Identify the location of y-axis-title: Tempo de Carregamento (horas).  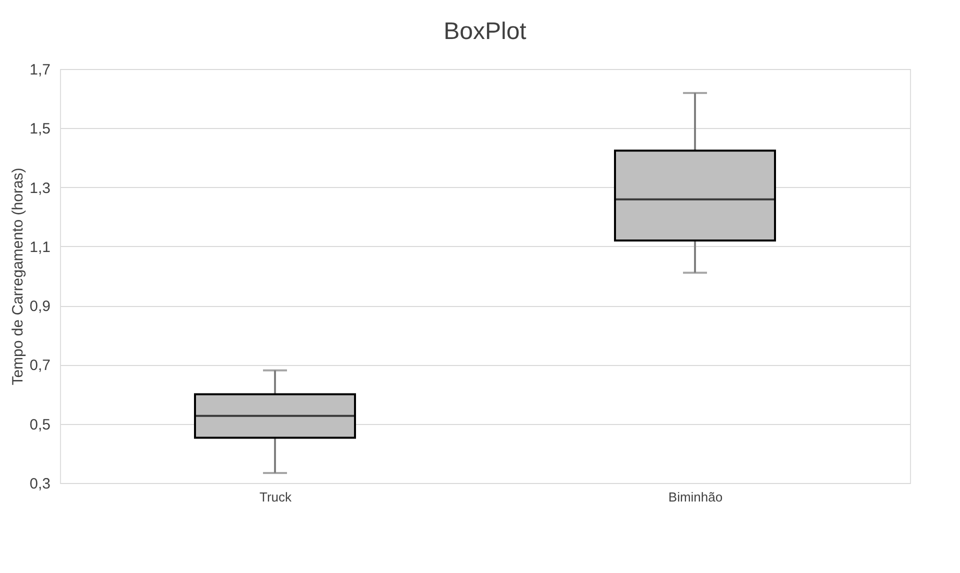
(18, 277).